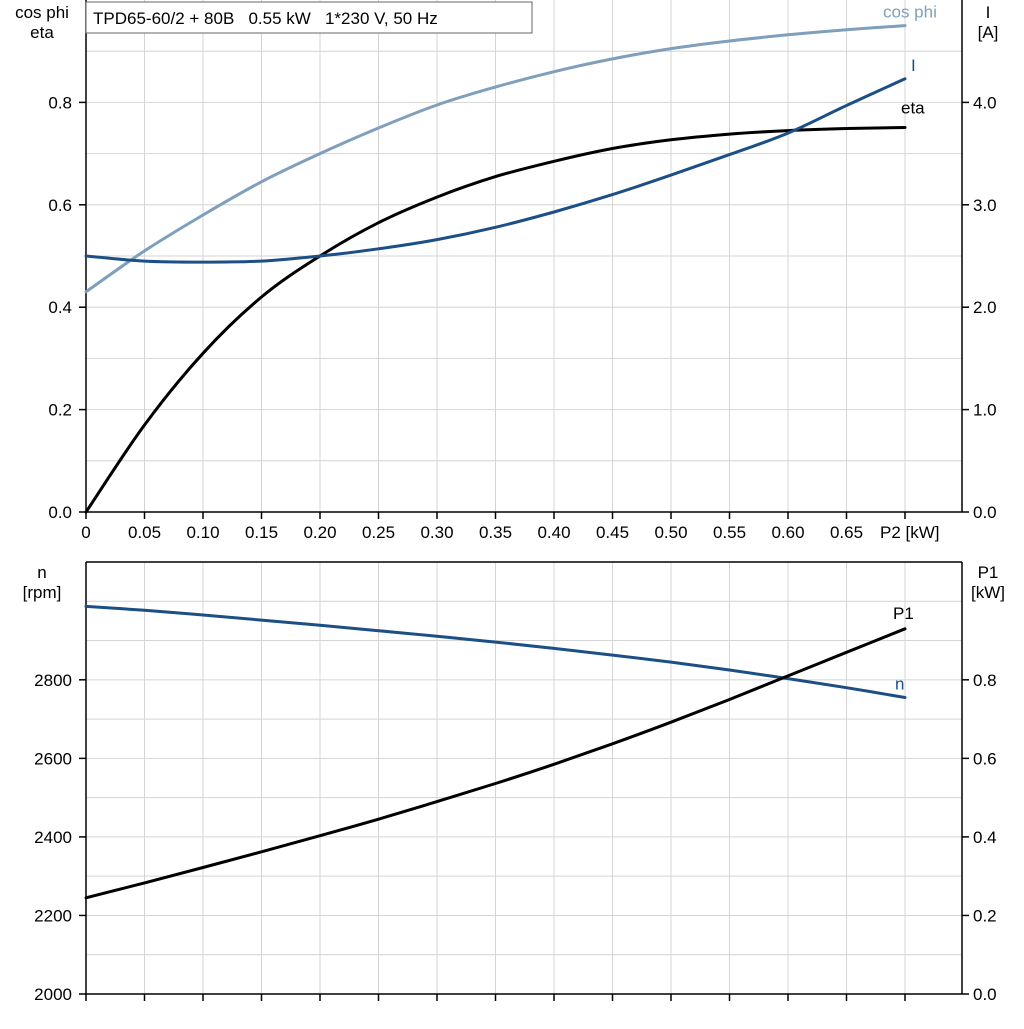  I want to click on y-right-axis-unit: [kW], so click(988, 592).